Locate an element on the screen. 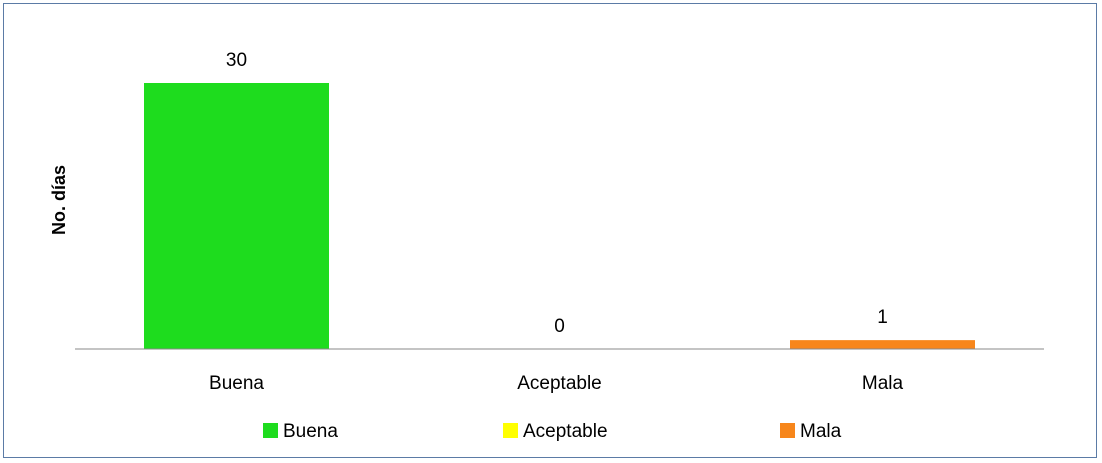  legend-label-mala: Mala is located at coordinates (821, 431).